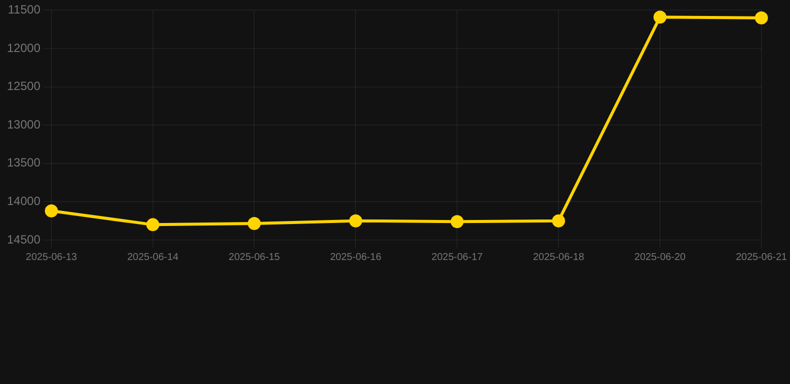 Image resolution: width=790 pixels, height=384 pixels. Describe the element at coordinates (23, 239) in the screenshot. I see `y-tick-label: 14500` at that location.